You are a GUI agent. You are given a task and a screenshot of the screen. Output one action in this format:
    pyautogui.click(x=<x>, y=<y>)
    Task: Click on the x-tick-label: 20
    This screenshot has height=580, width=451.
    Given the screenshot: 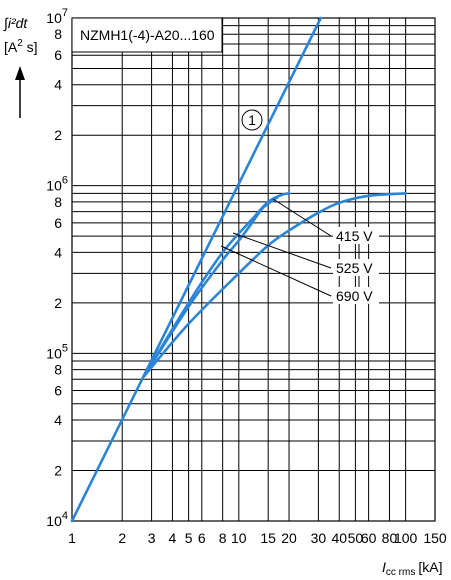 What is the action you would take?
    pyautogui.click(x=289, y=538)
    